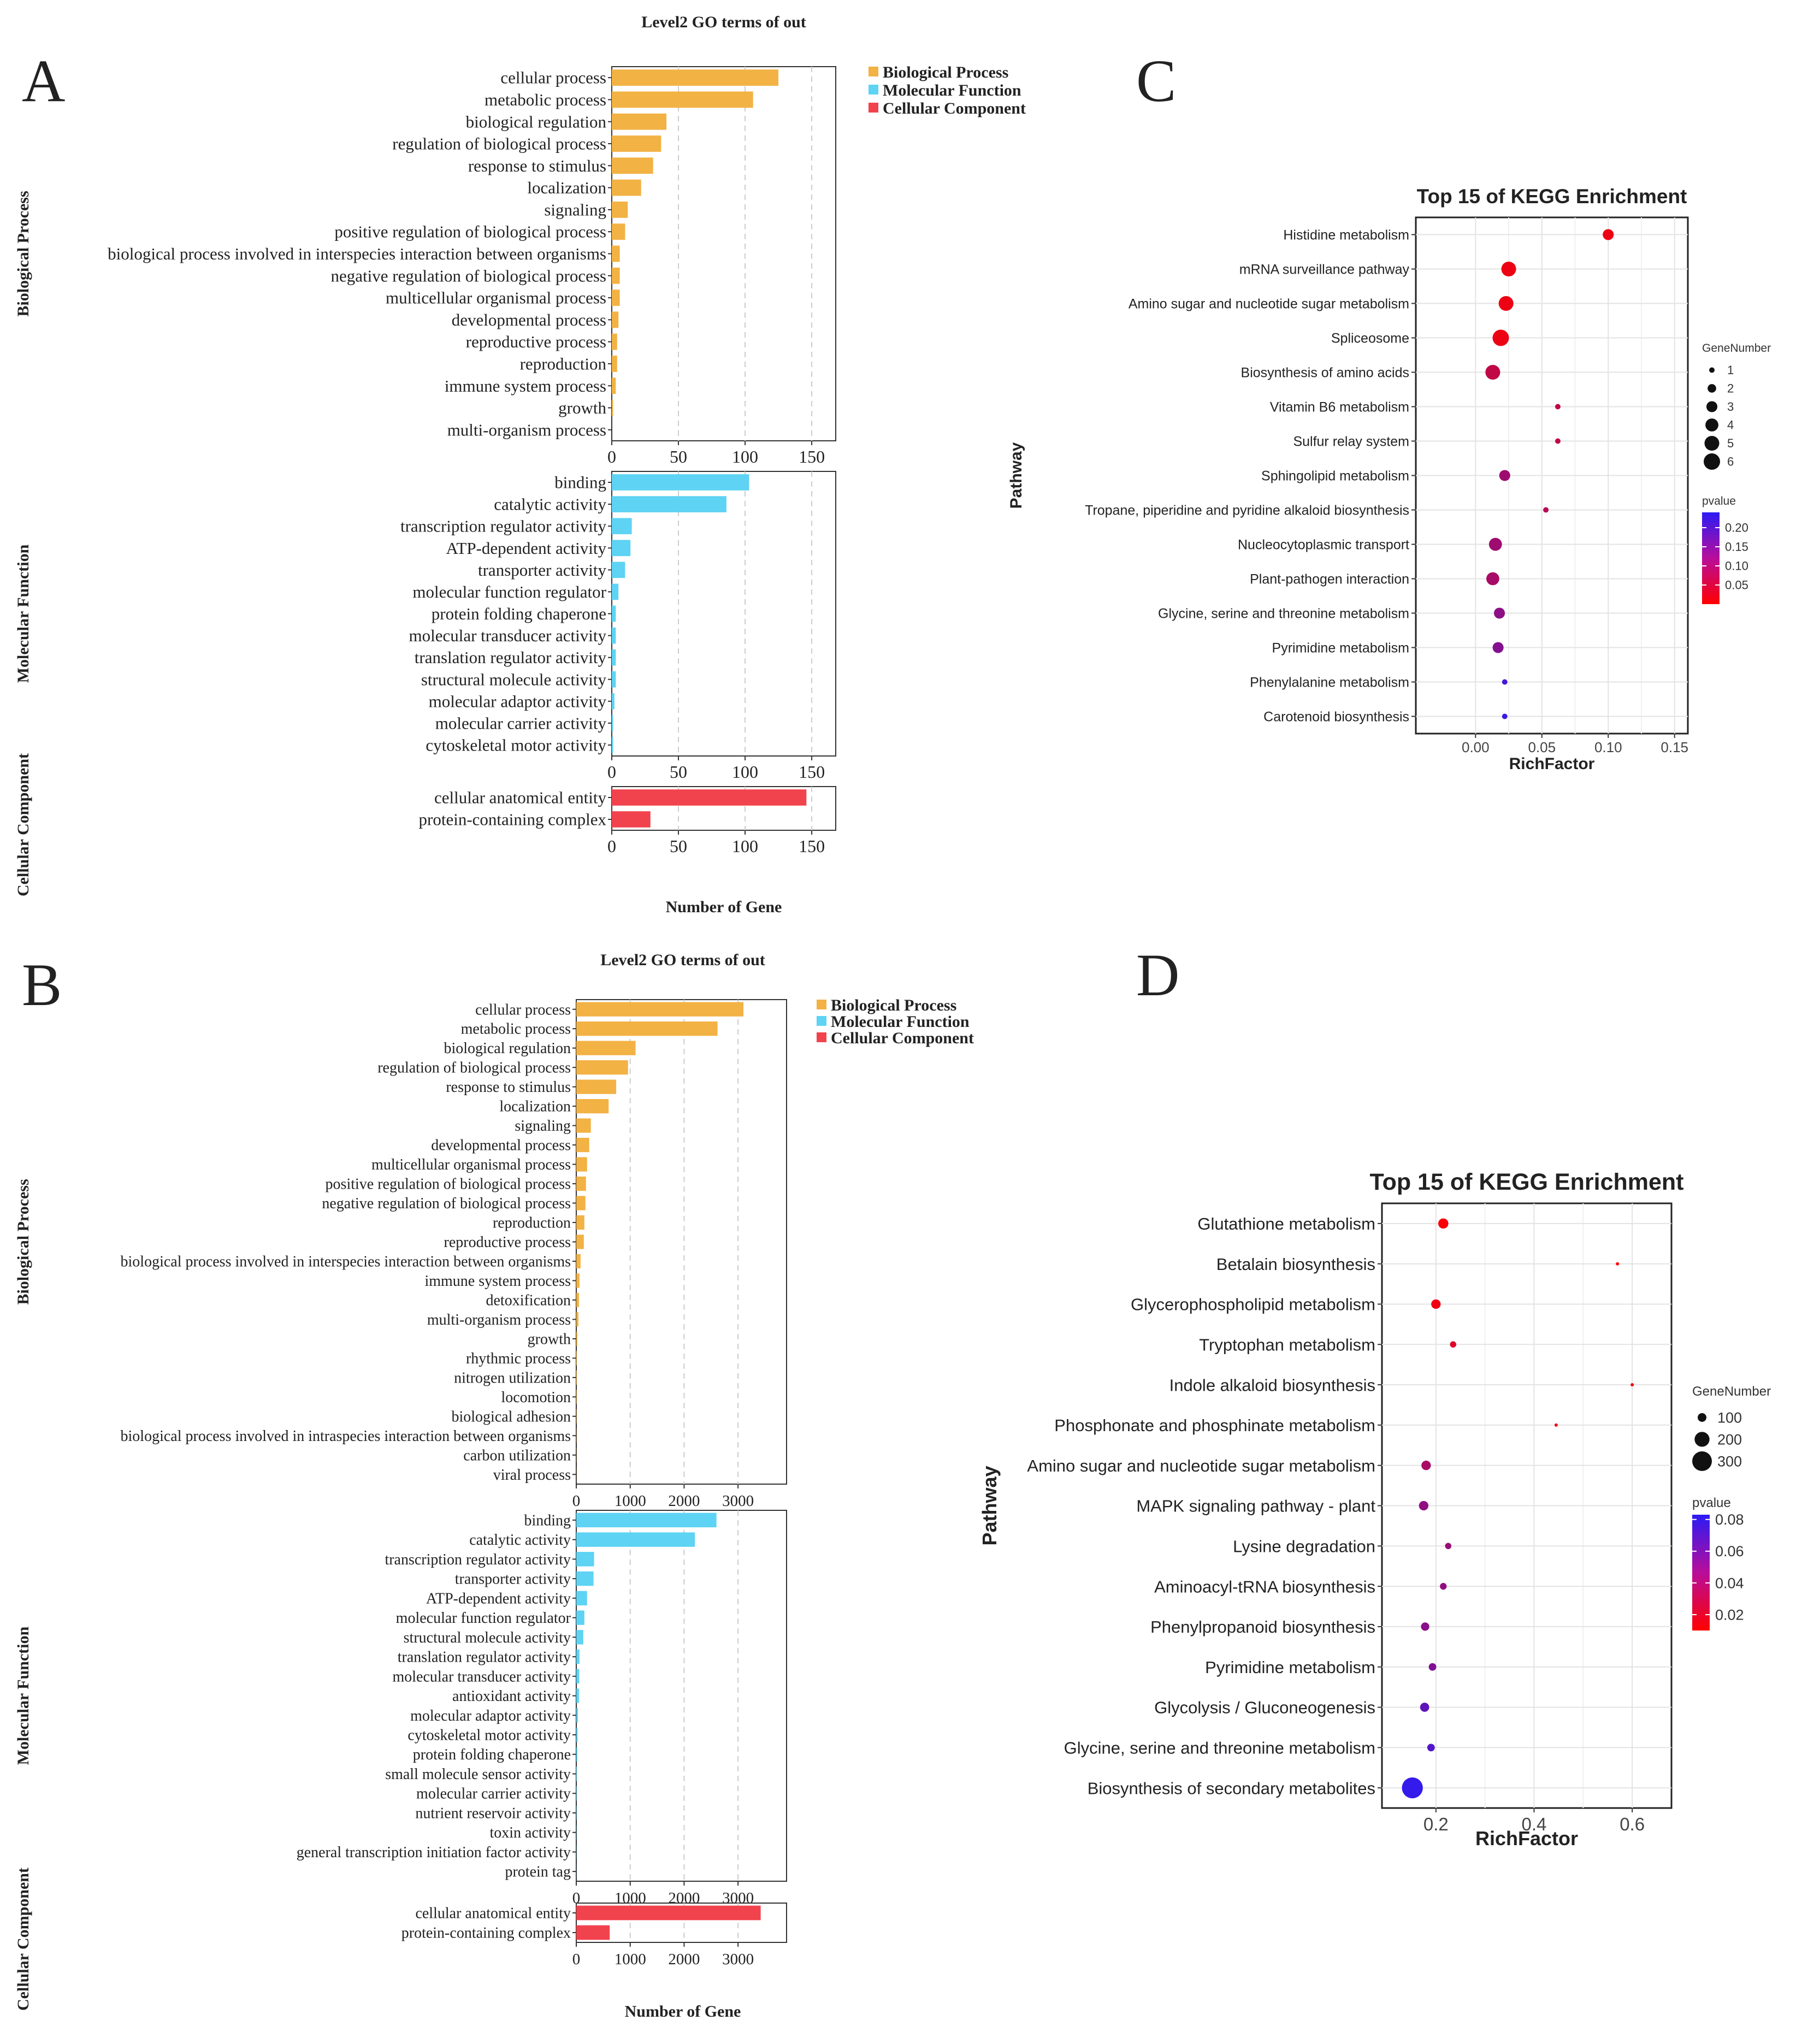 Image resolution: width=1796 pixels, height=2044 pixels. Describe the element at coordinates (1272, 1385) in the screenshot. I see `pathway-label: Indole alkaloid biosynthesis` at that location.